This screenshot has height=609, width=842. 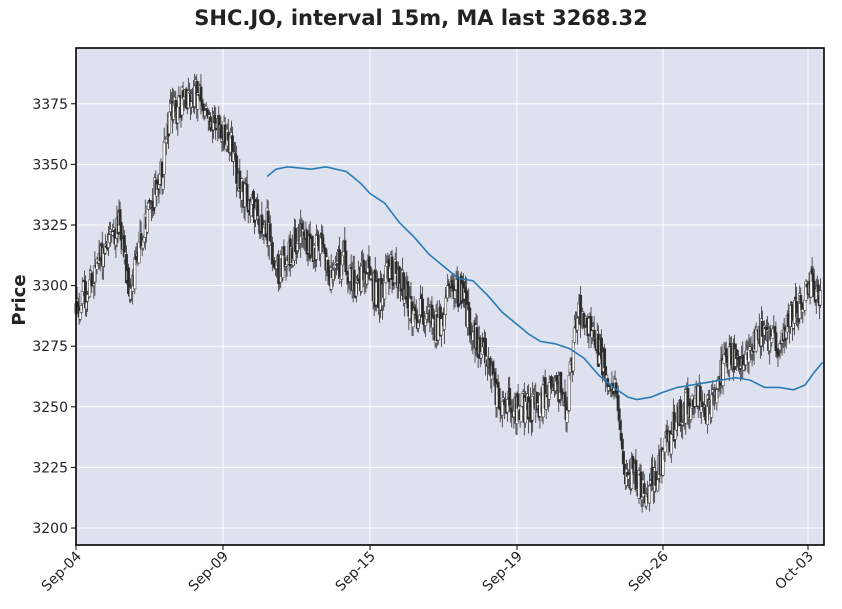 What do you see at coordinates (50, 226) in the screenshot?
I see `y-tick-label: 3325` at bounding box center [50, 226].